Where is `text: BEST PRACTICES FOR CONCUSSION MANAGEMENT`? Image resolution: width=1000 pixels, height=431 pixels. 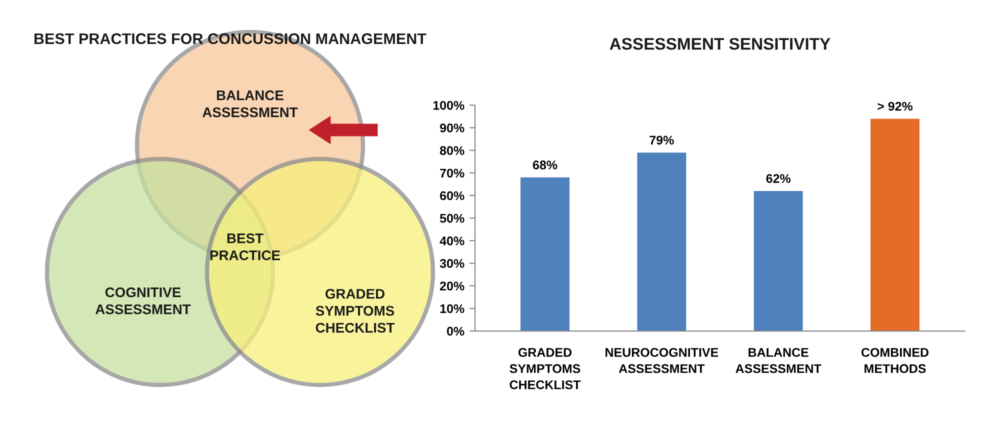 text: BEST PRACTICES FOR CONCUSSION MANAGEMENT is located at coordinates (230, 38).